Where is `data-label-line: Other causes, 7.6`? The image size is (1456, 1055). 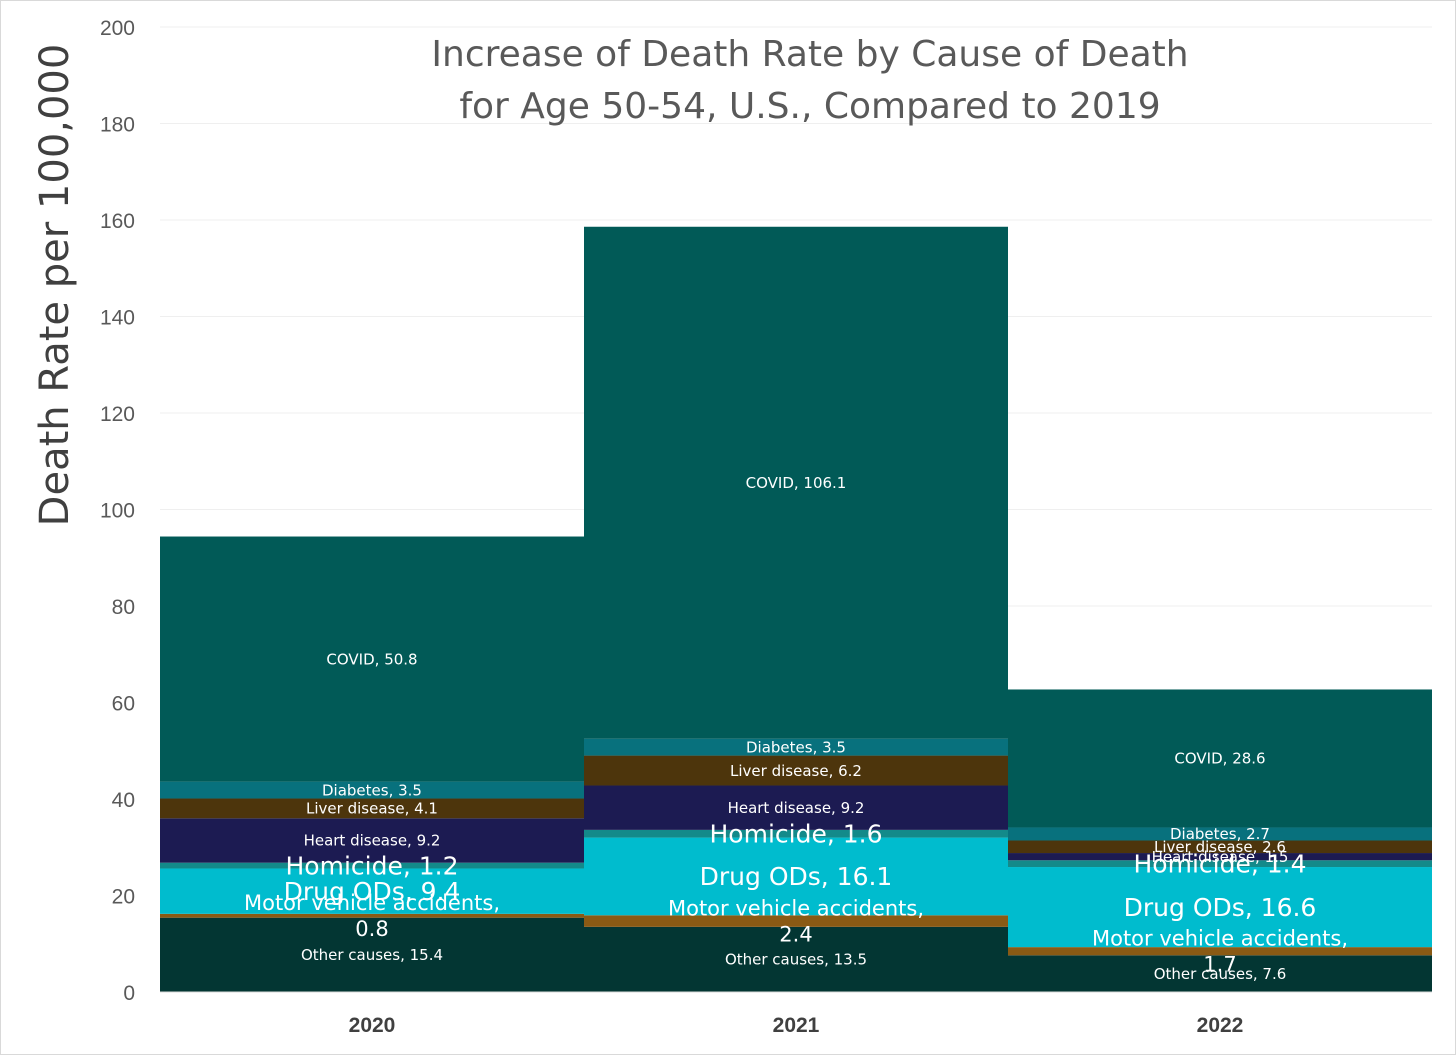
data-label-line: Other causes, 7.6 is located at coordinates (1220, 974).